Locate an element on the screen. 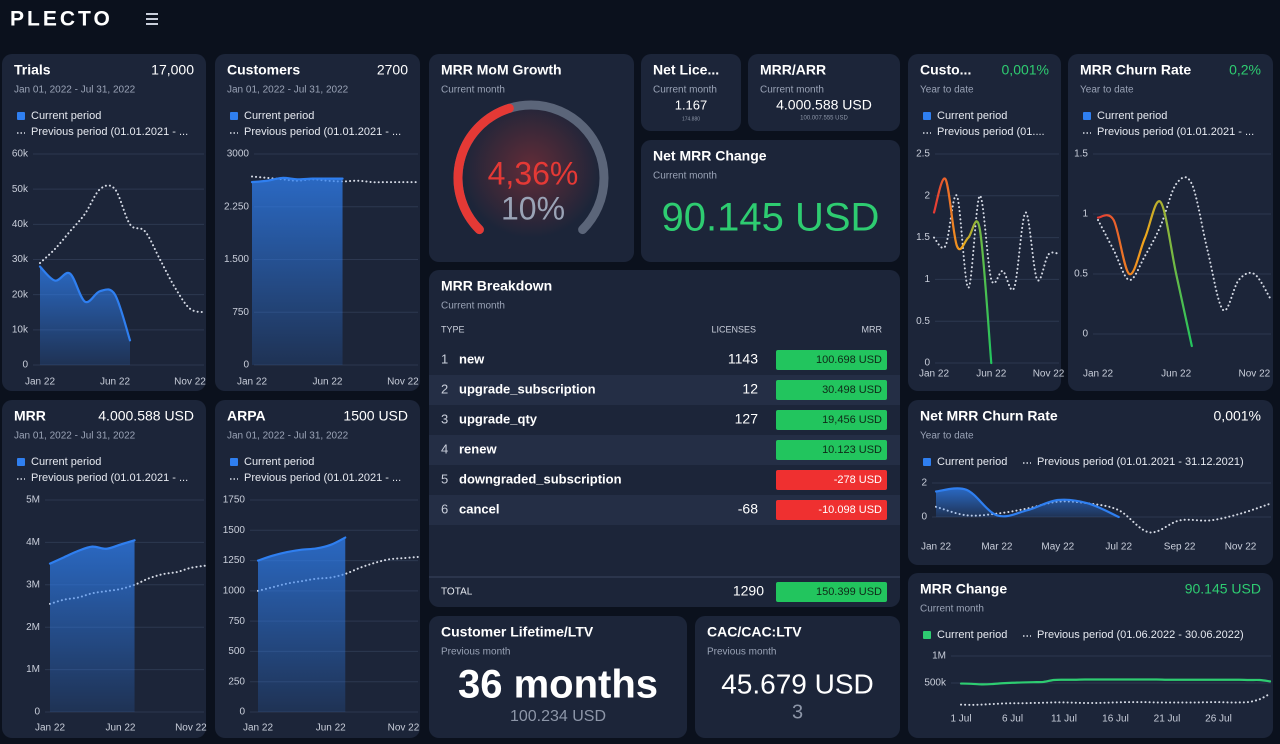 The image size is (1280, 744). row-type: renew is located at coordinates (478, 448).